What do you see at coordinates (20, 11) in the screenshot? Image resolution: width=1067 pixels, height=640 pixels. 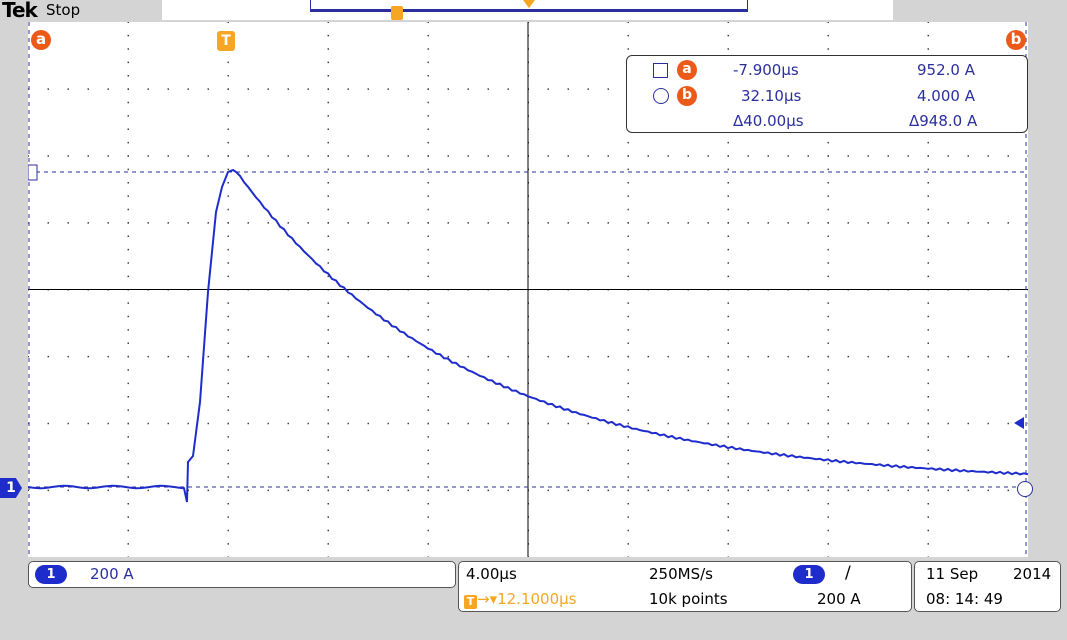 I see `brand-logo: Tek` at bounding box center [20, 11].